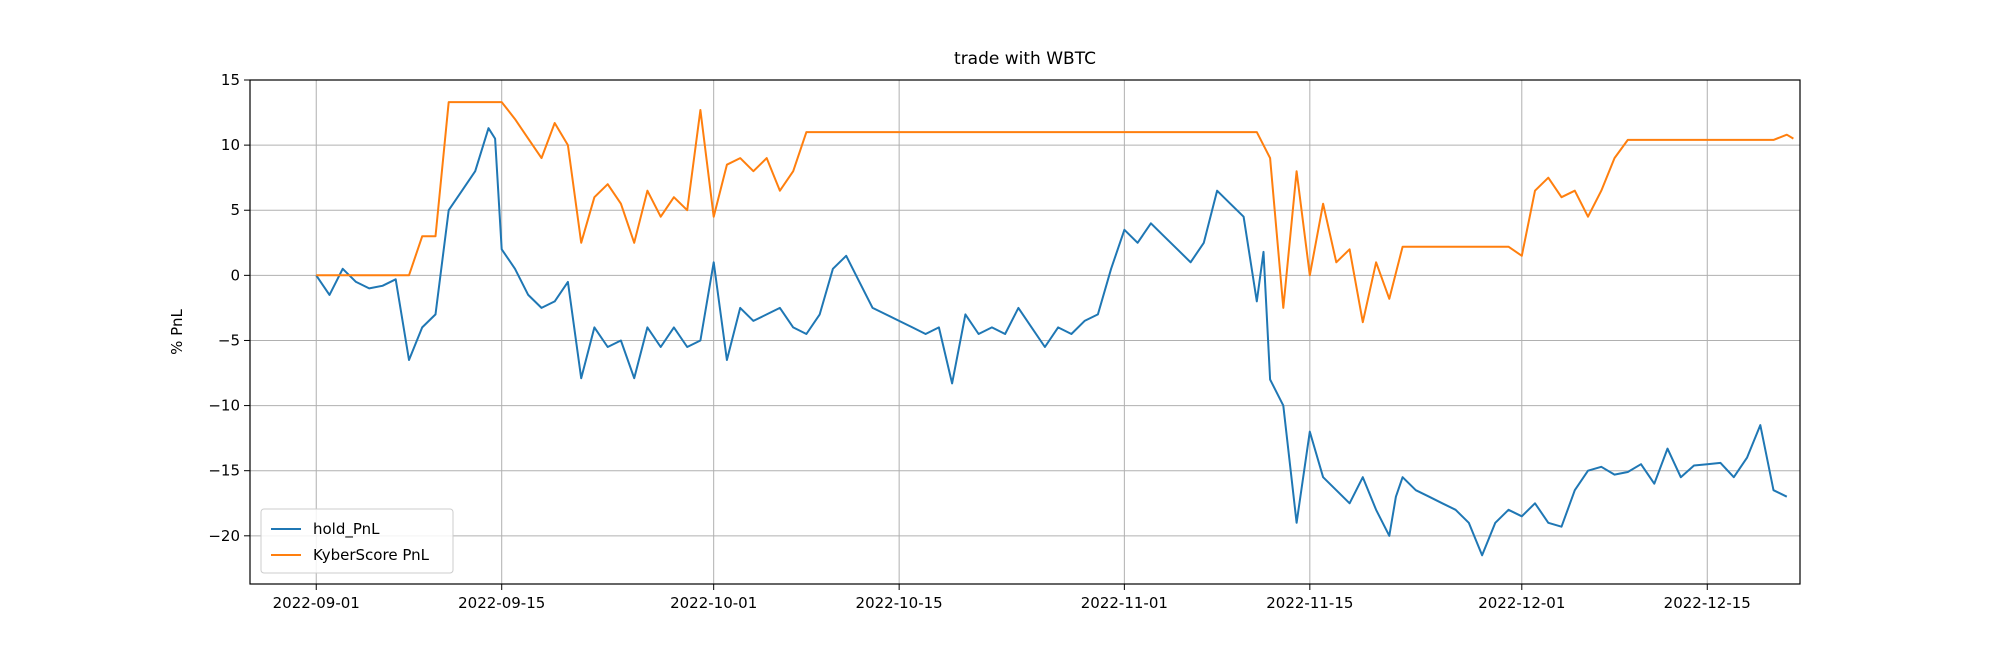  Describe the element at coordinates (230, 145) in the screenshot. I see `y-tick-label: 10` at that location.